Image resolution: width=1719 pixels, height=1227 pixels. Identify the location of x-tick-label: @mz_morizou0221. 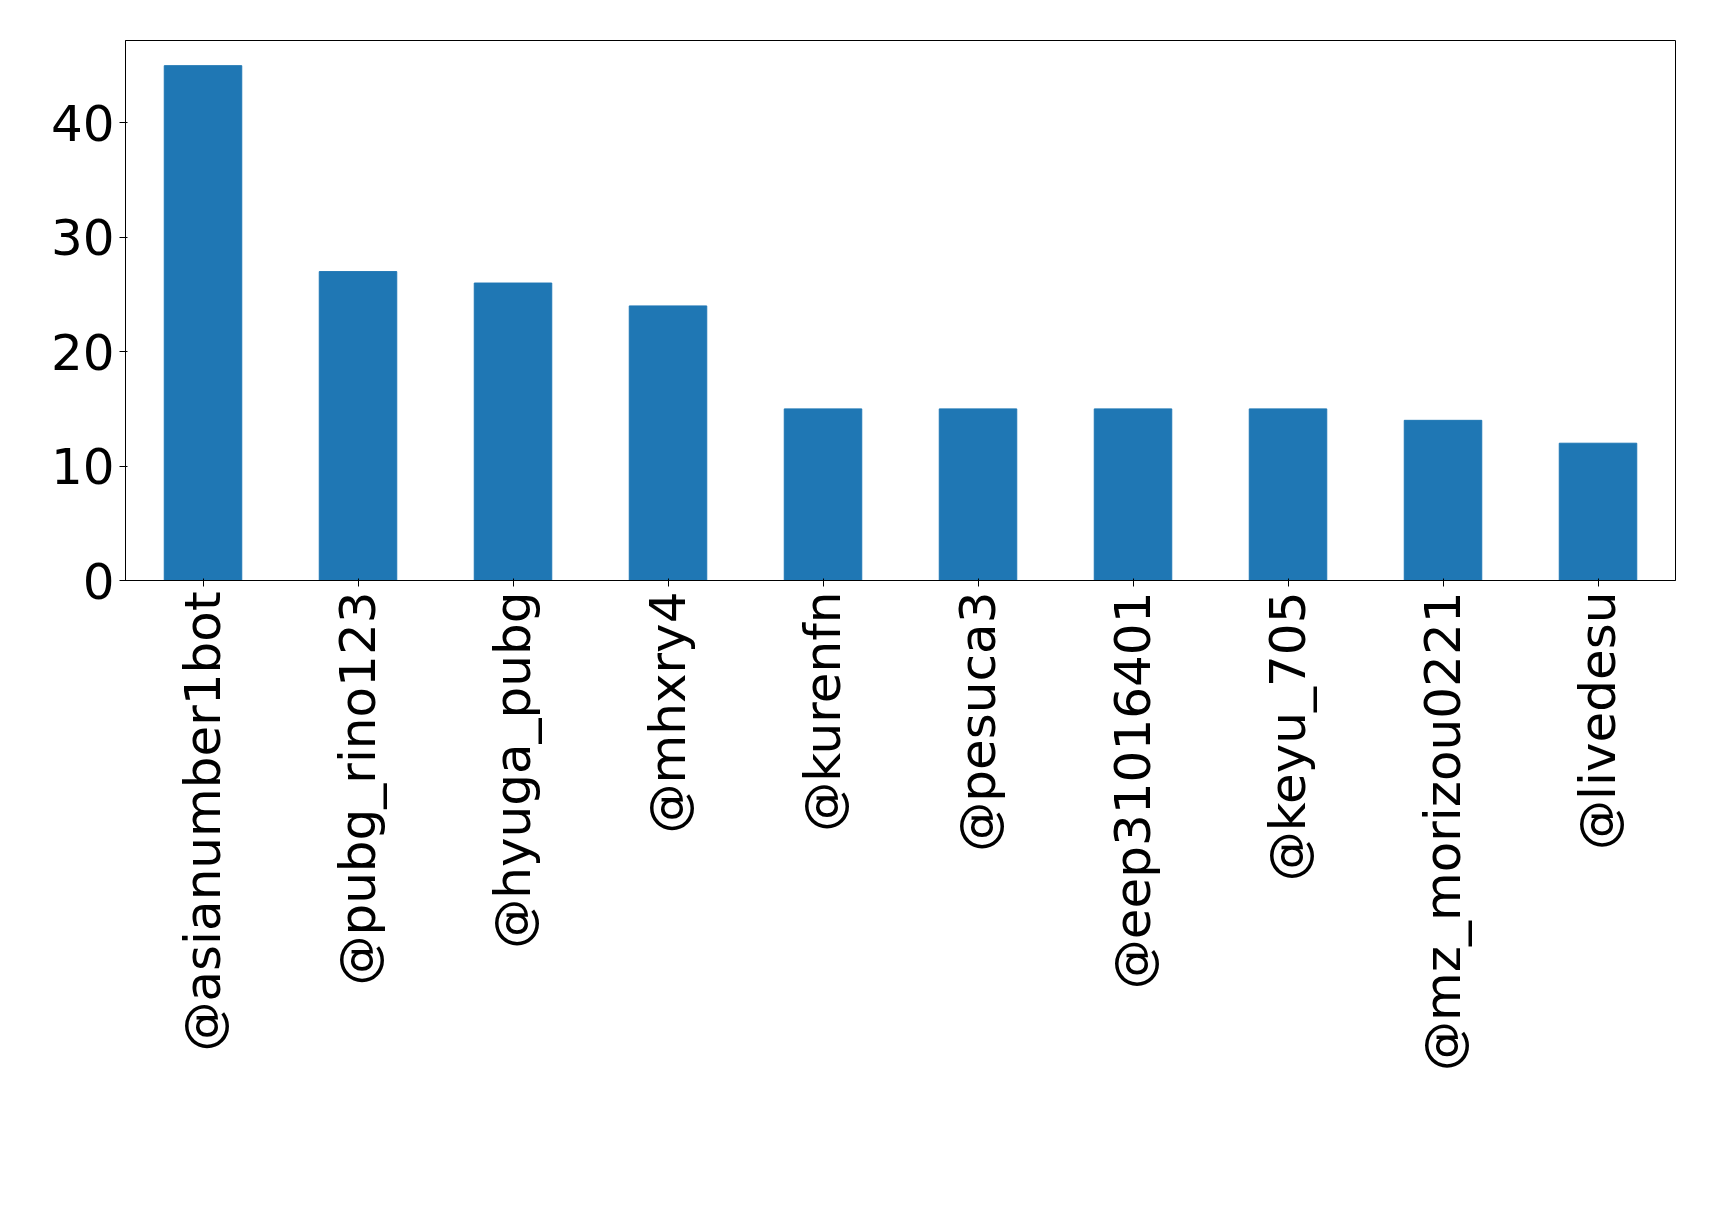
(1443, 831).